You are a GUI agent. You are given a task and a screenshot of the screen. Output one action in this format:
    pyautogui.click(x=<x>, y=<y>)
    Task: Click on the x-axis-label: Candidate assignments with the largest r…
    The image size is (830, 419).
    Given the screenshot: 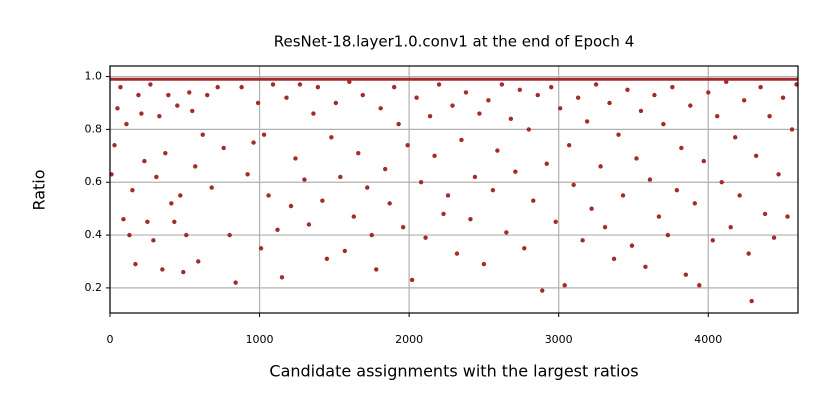 What is the action you would take?
    pyautogui.click(x=453, y=371)
    